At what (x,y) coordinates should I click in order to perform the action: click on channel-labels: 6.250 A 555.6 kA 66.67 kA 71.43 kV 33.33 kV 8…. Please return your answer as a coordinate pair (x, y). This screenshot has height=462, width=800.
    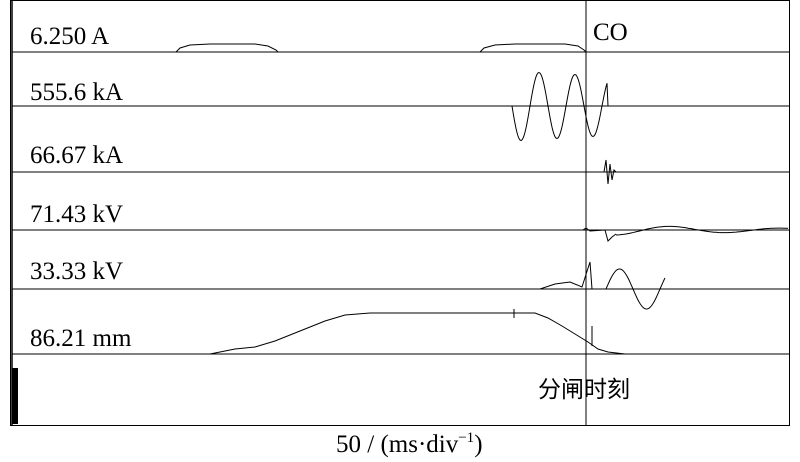
    Looking at the image, I should click on (81, 187).